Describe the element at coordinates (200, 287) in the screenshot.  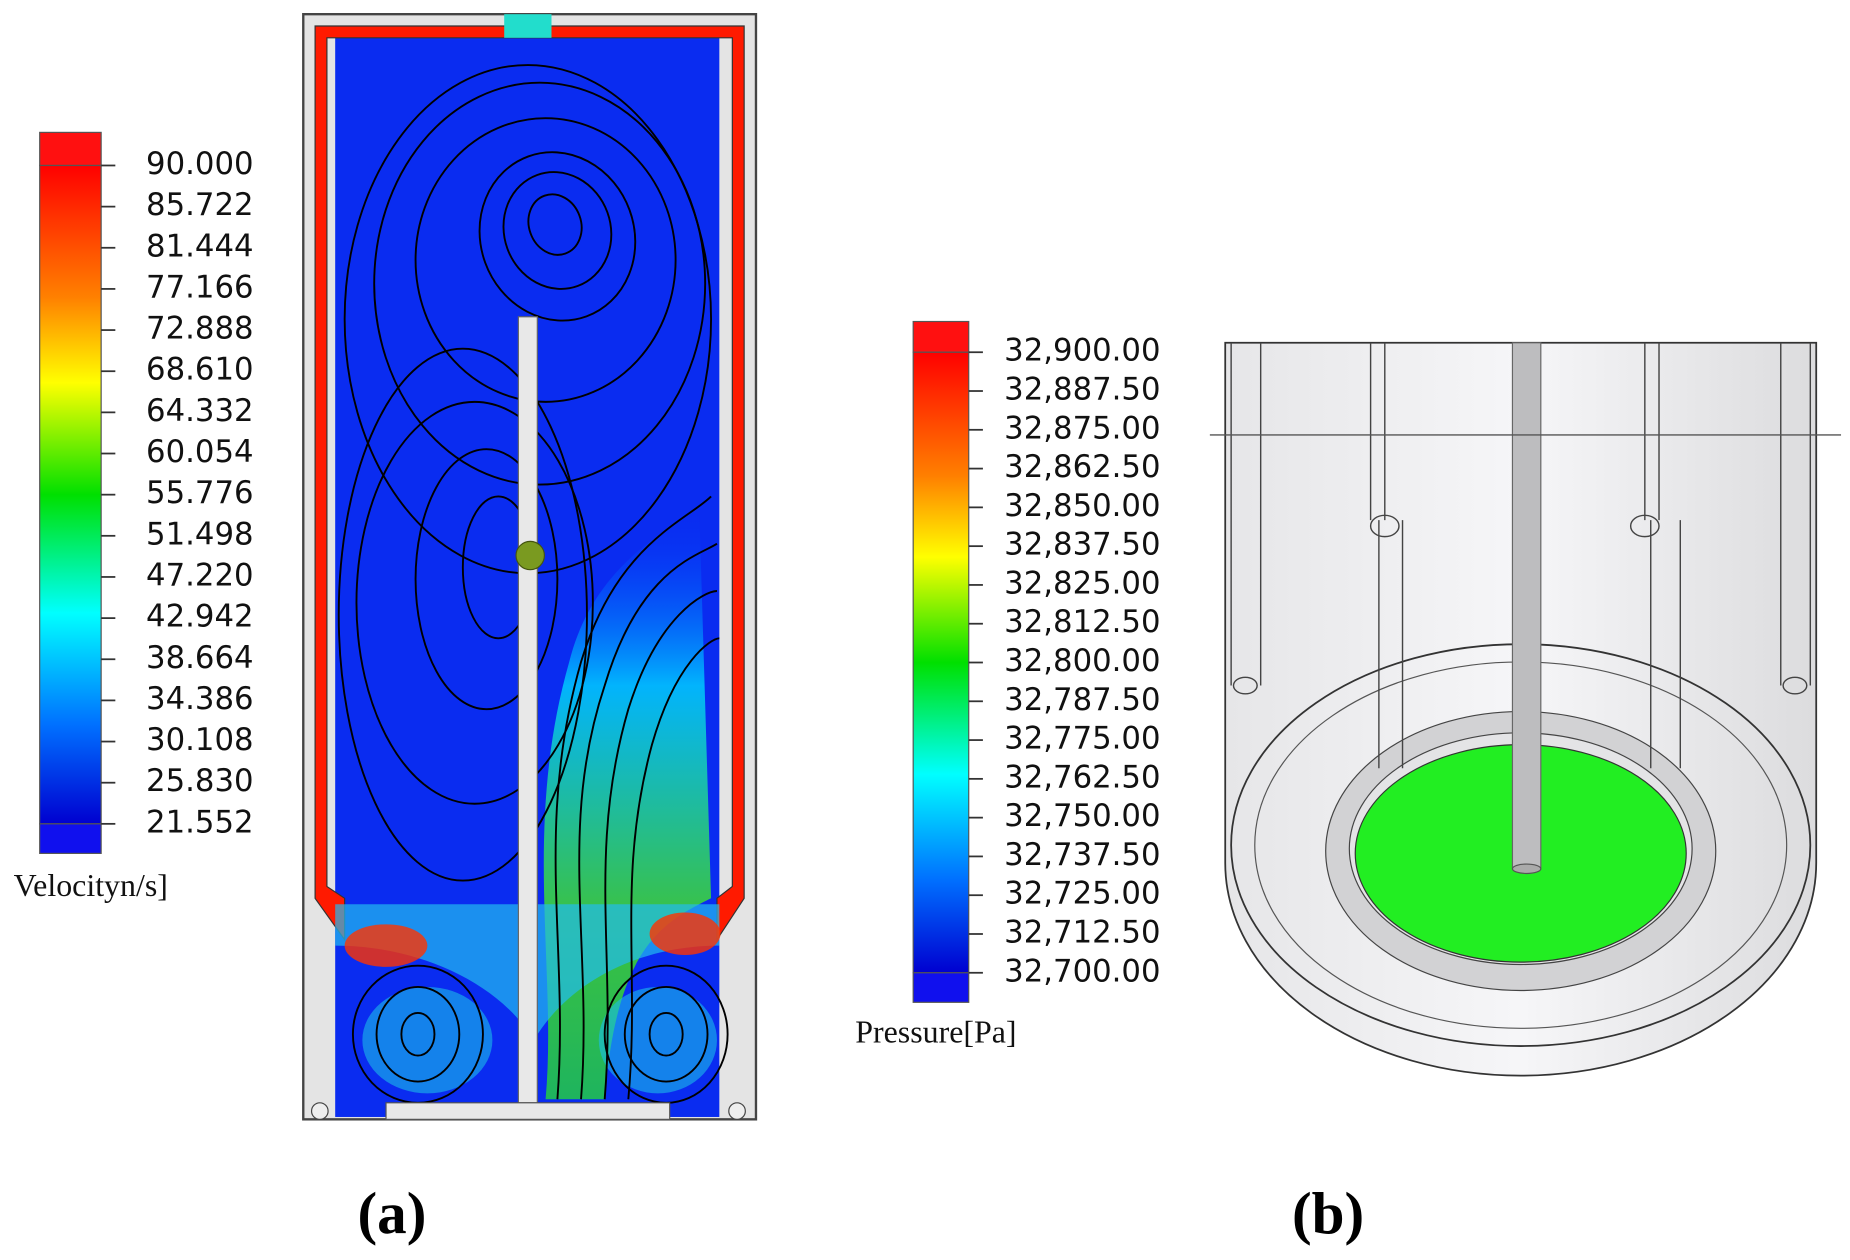
I see `tick-label: 77.166` at that location.